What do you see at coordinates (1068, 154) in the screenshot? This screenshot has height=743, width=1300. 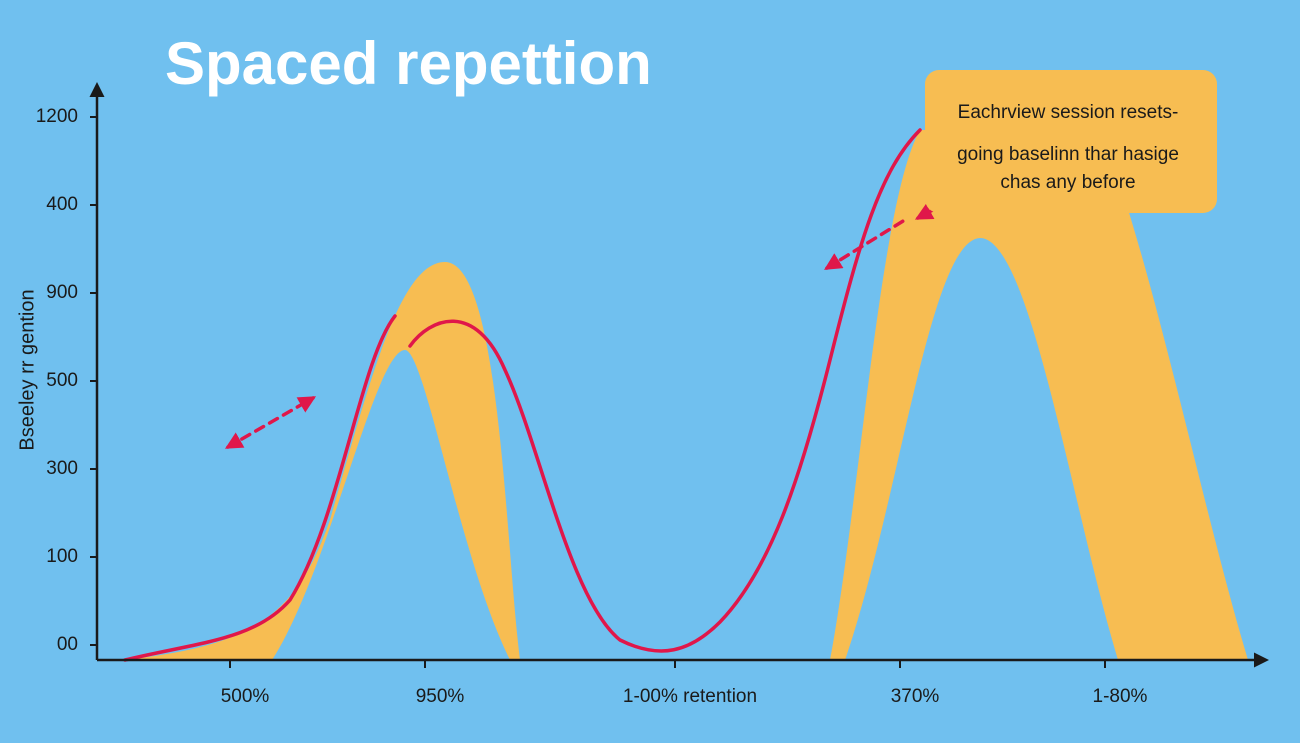 I see `annotation-line: going baselinn thar hasige` at bounding box center [1068, 154].